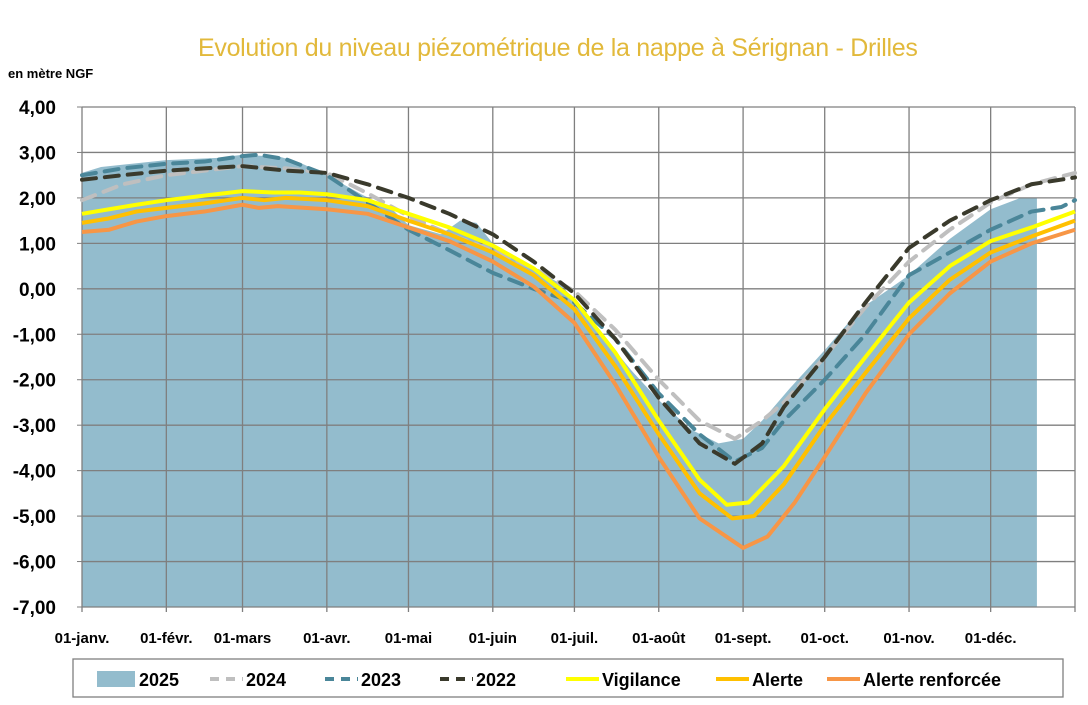 This screenshot has height=705, width=1088. I want to click on y-tick-label: -4,00, so click(34, 472).